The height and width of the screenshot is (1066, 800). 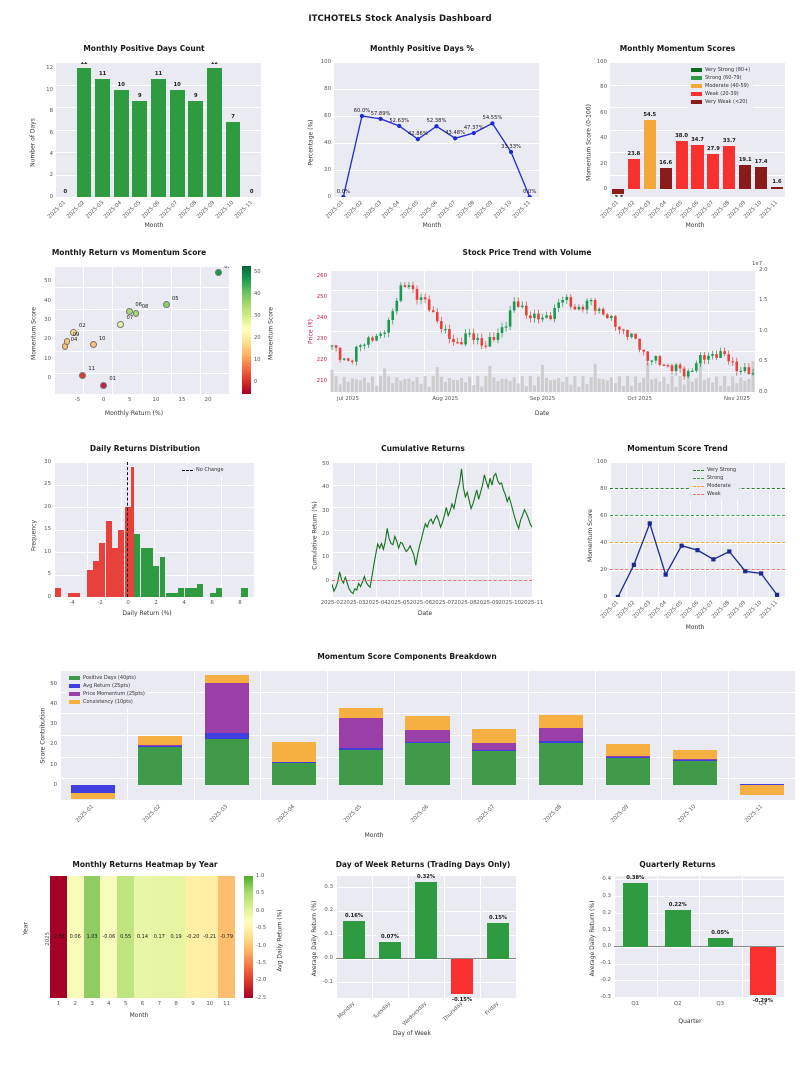 I want to click on scatter-point, so click(x=67, y=341).